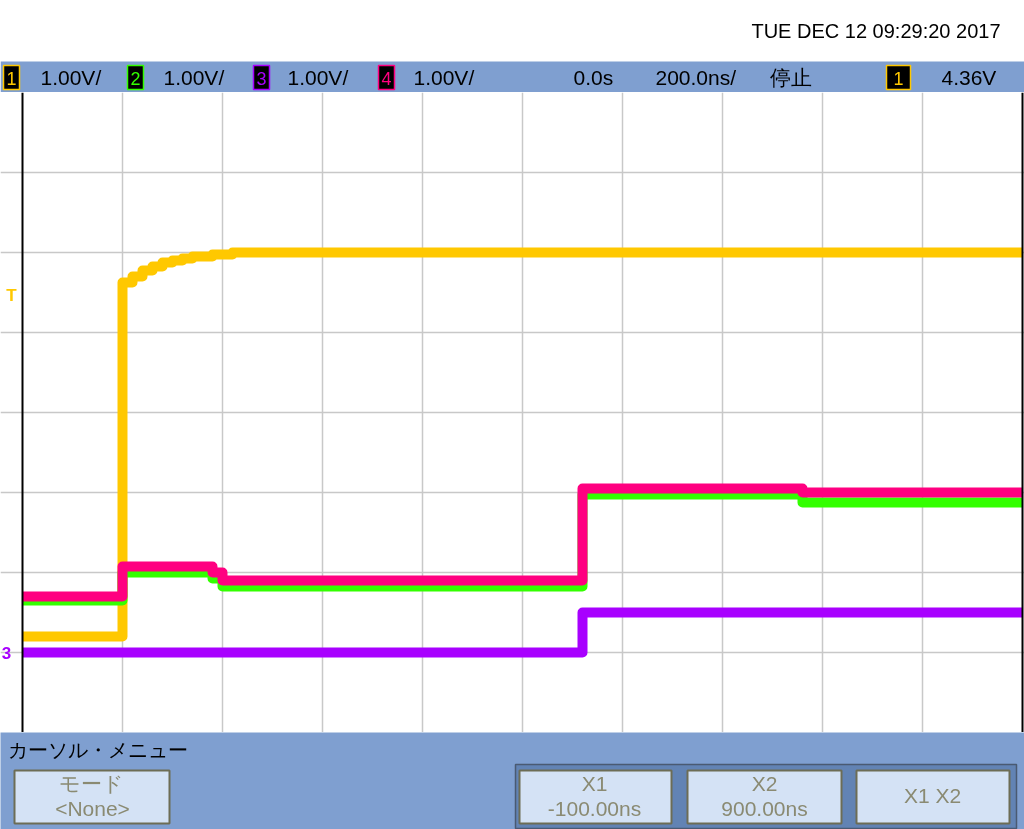 The height and width of the screenshot is (829, 1024). I want to click on chart-title: TUE DEC 12 09:29:20 2017, so click(876, 30).